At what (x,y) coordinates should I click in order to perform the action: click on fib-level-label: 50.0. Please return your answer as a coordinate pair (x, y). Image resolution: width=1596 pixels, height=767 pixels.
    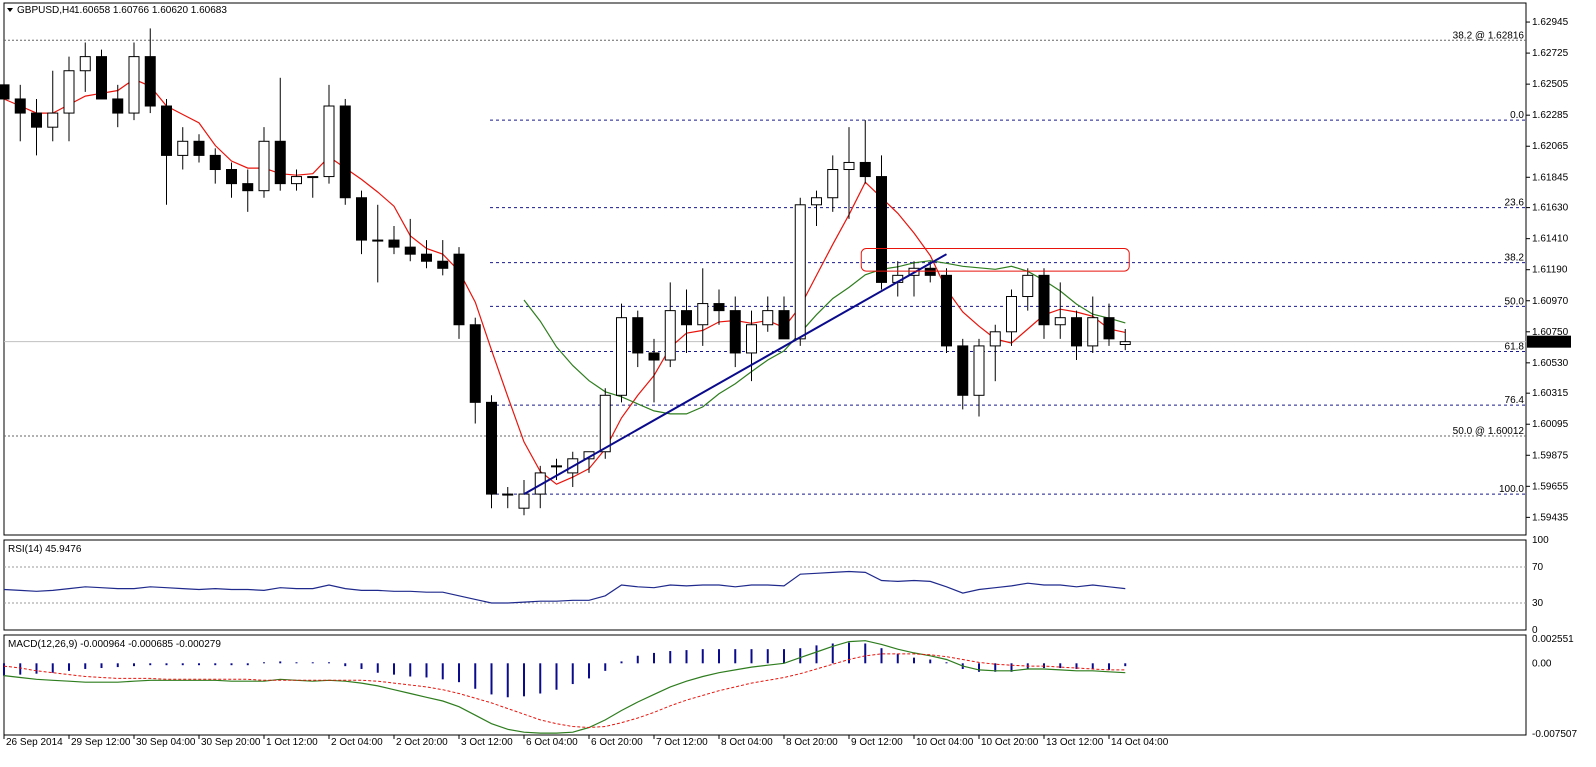
    Looking at the image, I should click on (1515, 301).